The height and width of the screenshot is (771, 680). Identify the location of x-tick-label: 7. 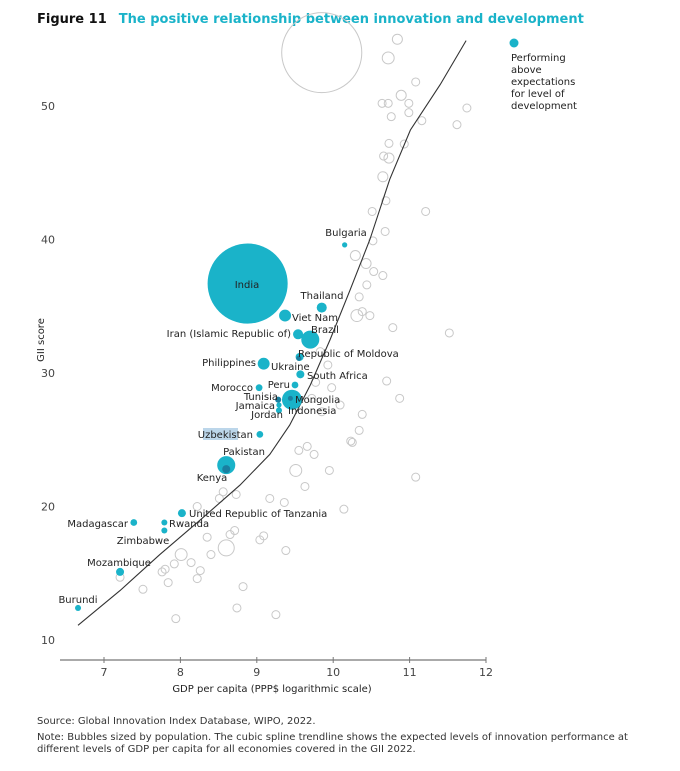
(104, 672).